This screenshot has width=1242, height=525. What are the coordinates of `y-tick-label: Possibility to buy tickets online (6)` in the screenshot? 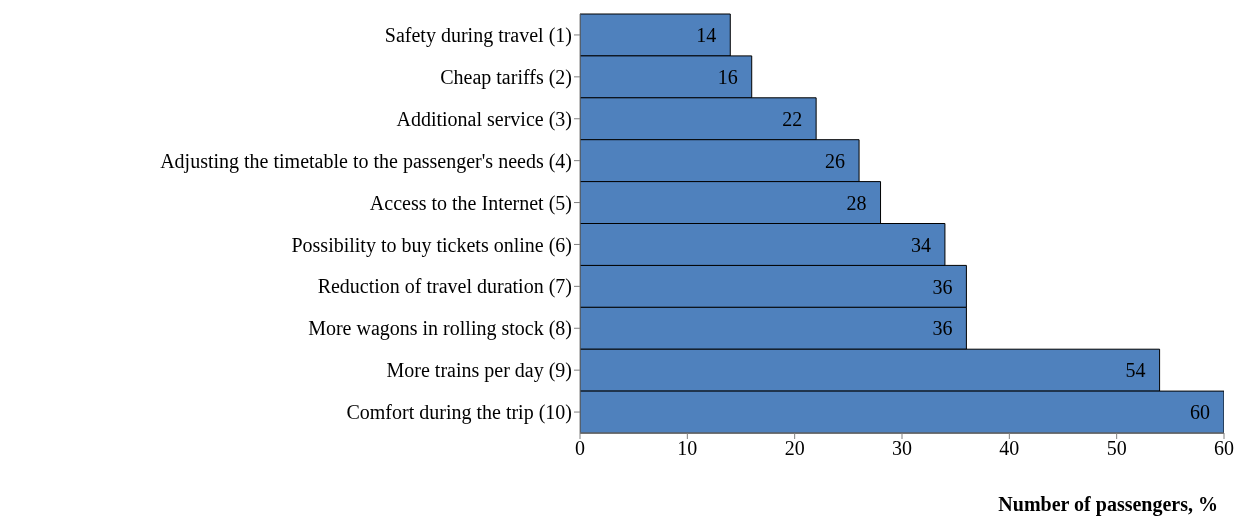 It's located at (431, 245).